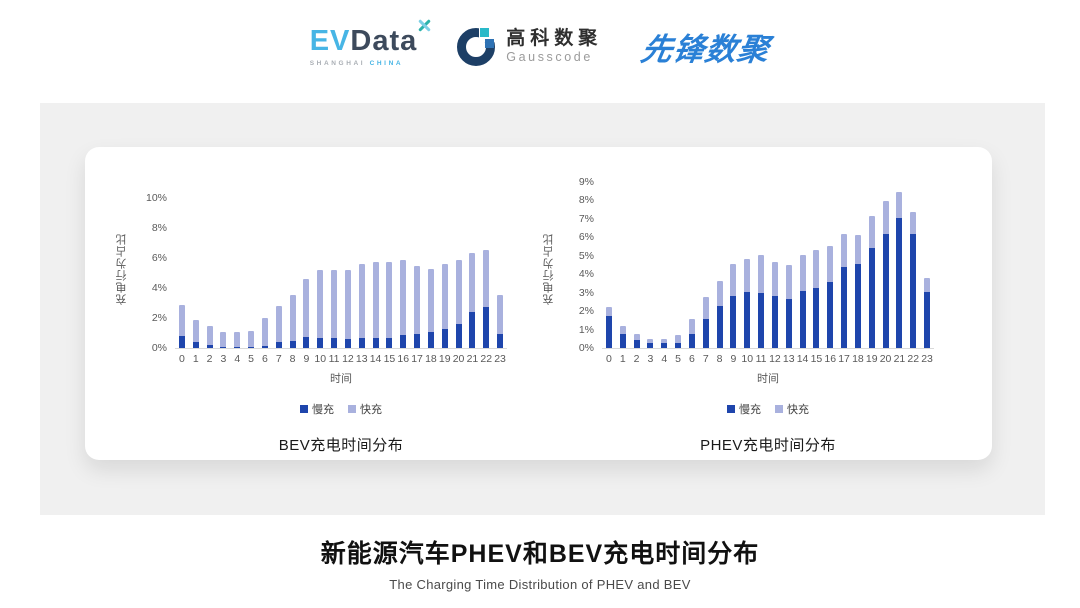 Image resolution: width=1080 pixels, height=608 pixels. I want to click on legend-label: 慢充, so click(323, 410).